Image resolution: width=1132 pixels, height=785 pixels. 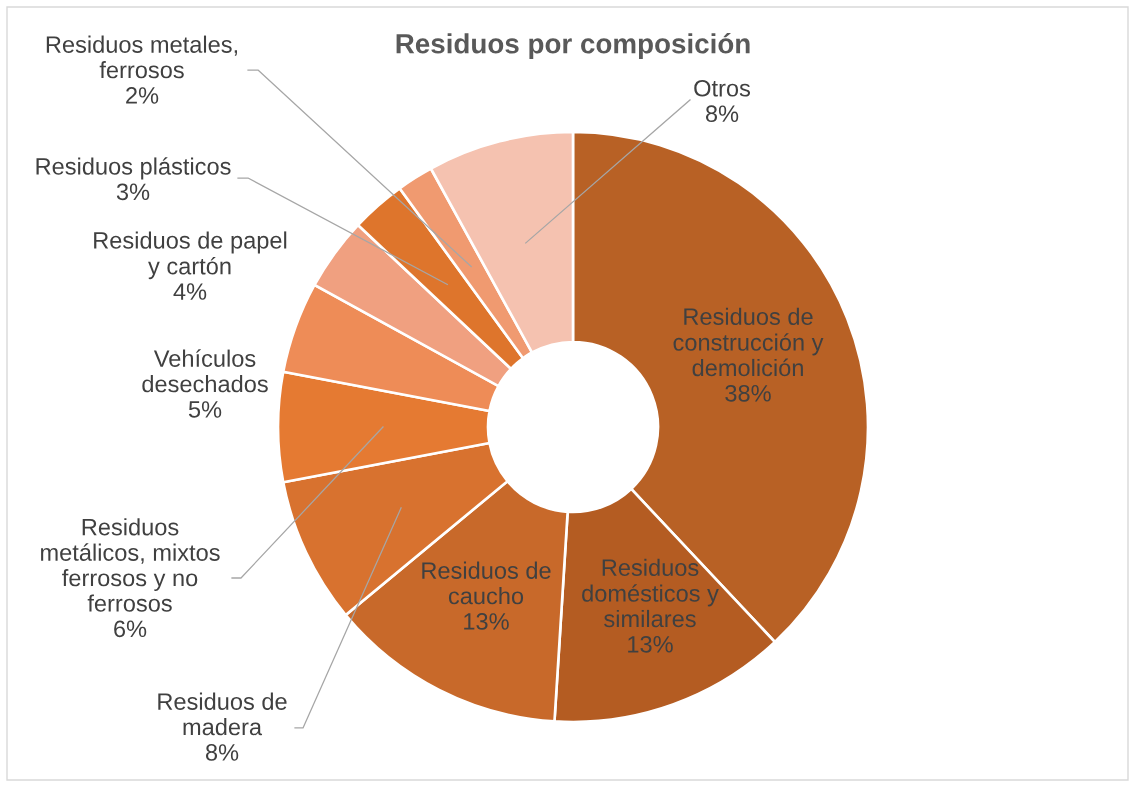 I want to click on data-label: 5%, so click(x=205, y=409).